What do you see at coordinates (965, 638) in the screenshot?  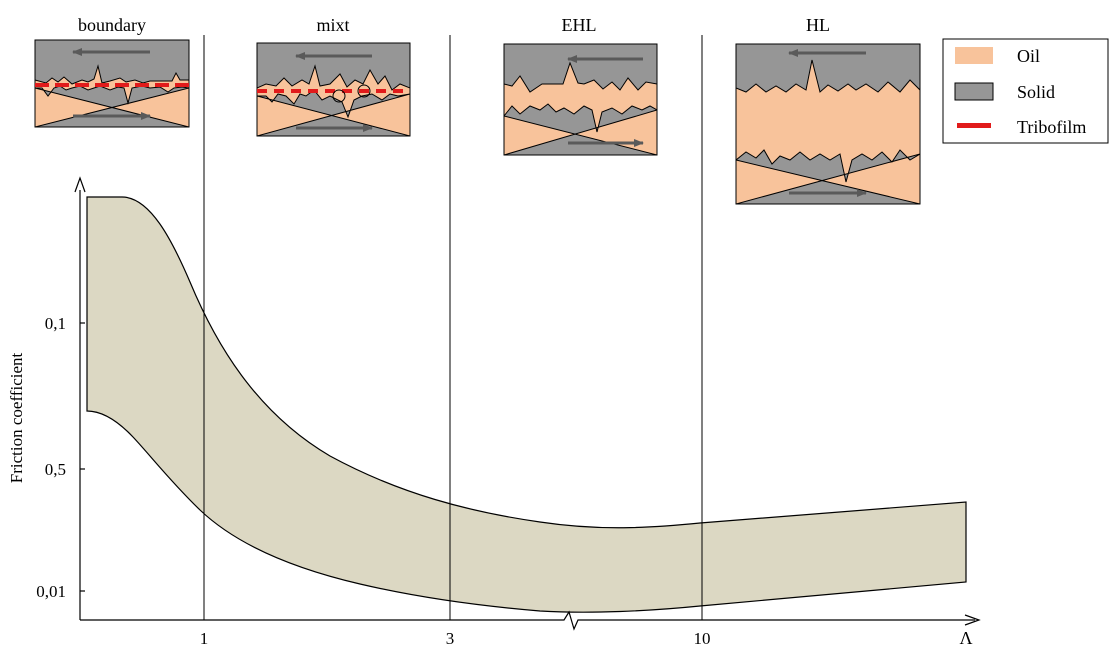 I see `x-axis-lambda-label: Λ` at bounding box center [965, 638].